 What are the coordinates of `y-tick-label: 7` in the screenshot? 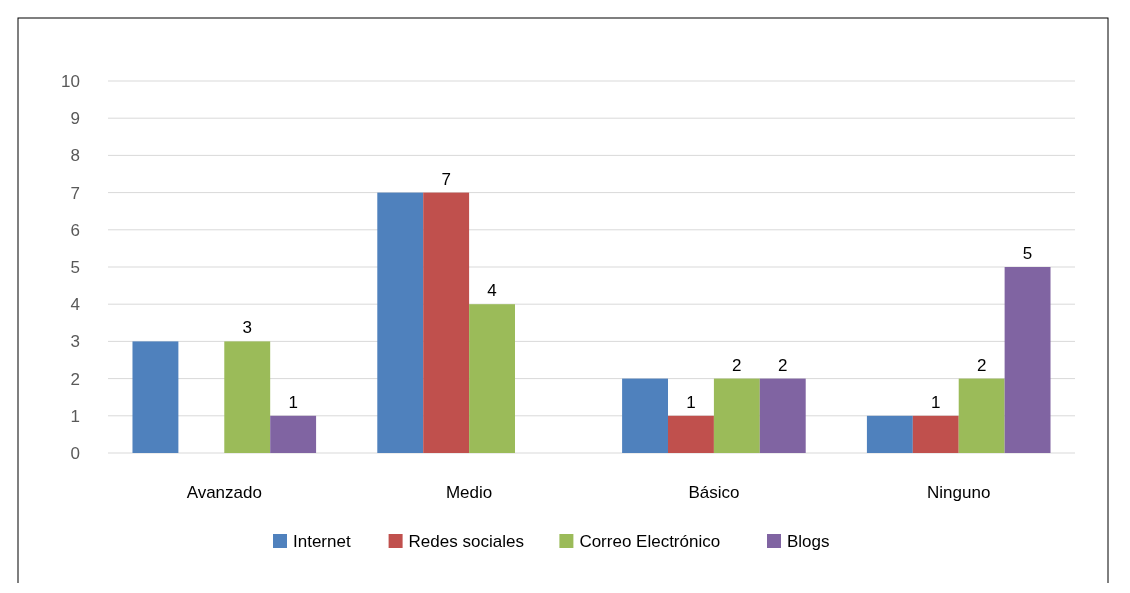 It's located at (75, 193).